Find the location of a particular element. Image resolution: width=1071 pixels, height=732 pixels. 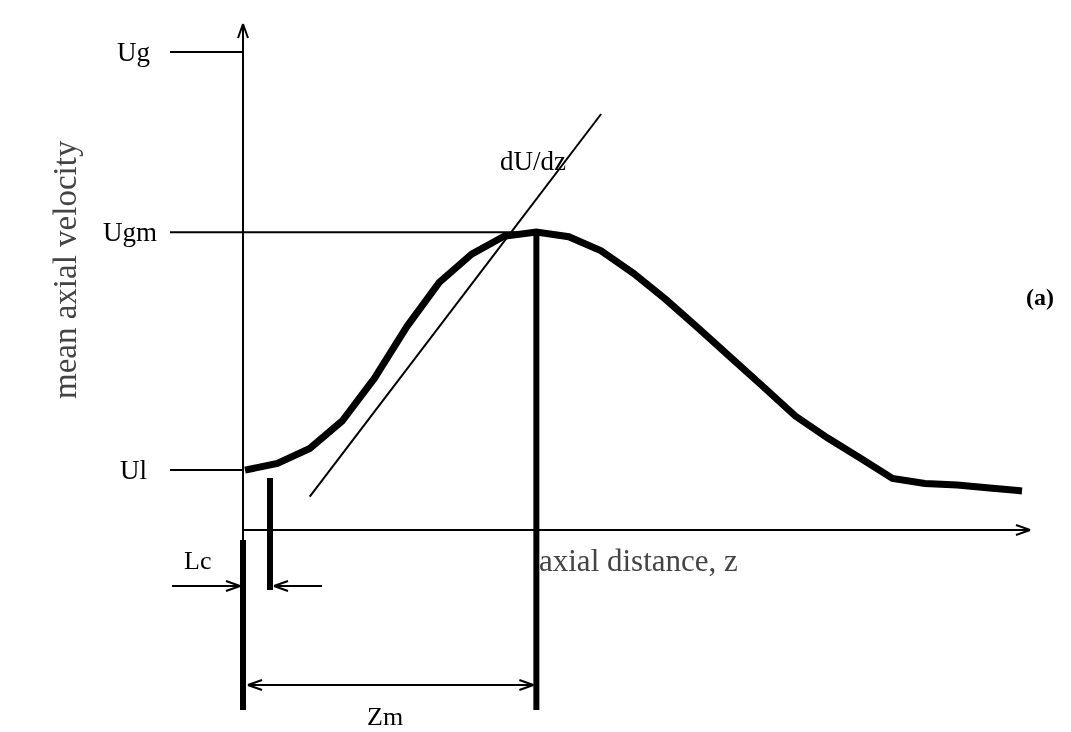

text: Ul is located at coordinates (133, 470).